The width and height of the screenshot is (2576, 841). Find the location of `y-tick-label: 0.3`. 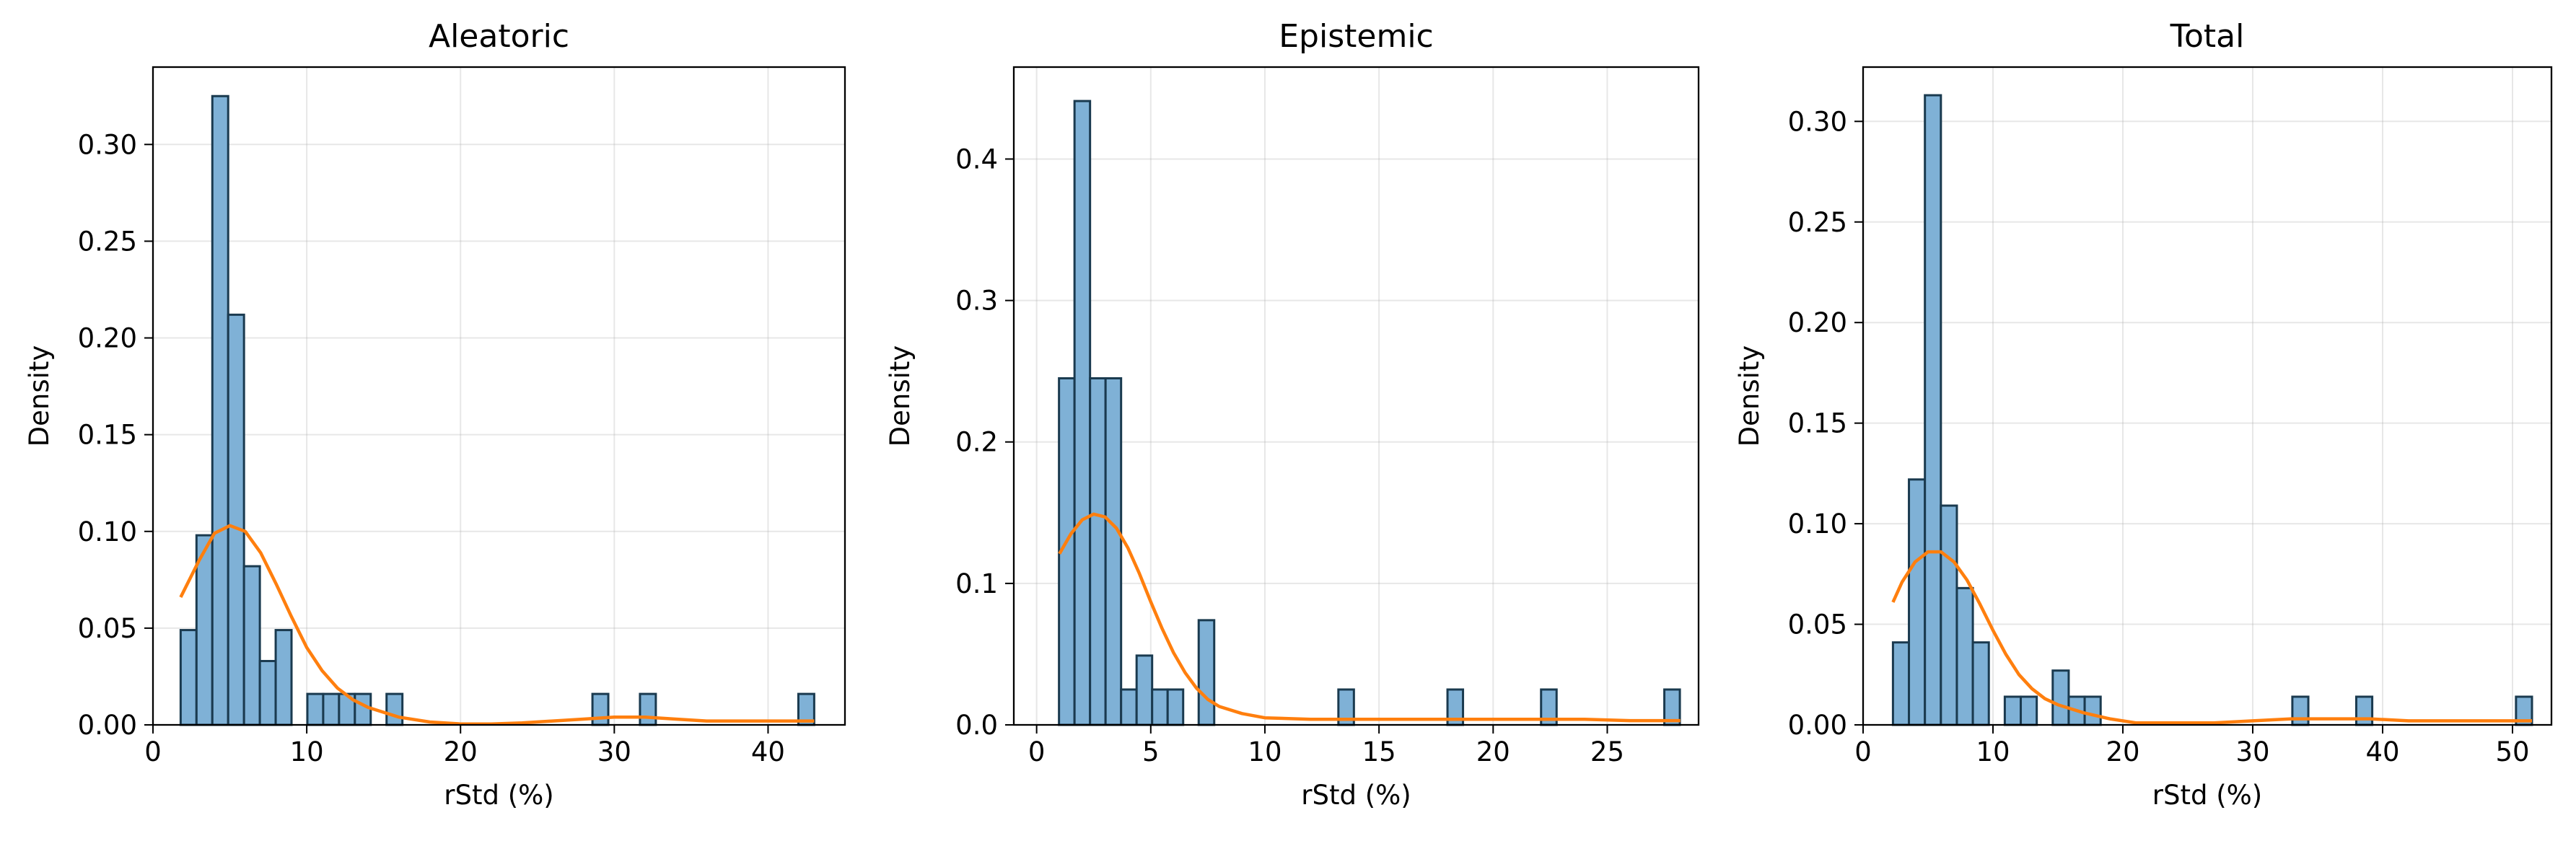

y-tick-label: 0.3 is located at coordinates (977, 301).